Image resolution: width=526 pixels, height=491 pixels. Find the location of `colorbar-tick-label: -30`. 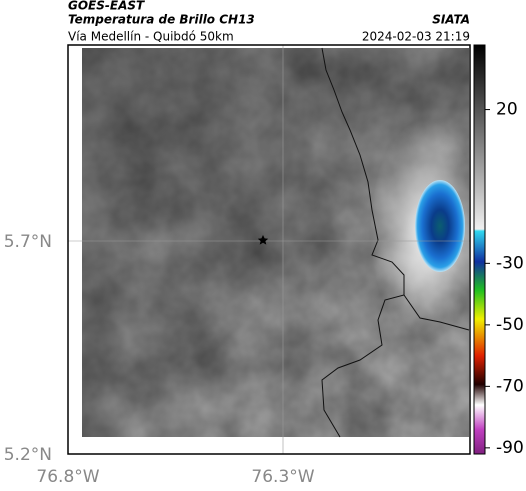

colorbar-tick-label: -30 is located at coordinates (510, 263).